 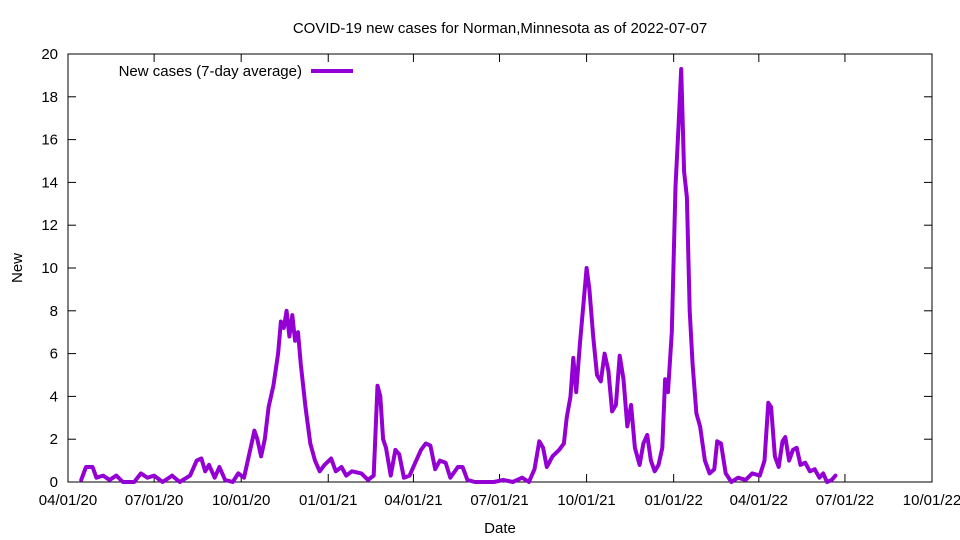 I want to click on legend: New cases (7-day average), so click(x=236, y=71).